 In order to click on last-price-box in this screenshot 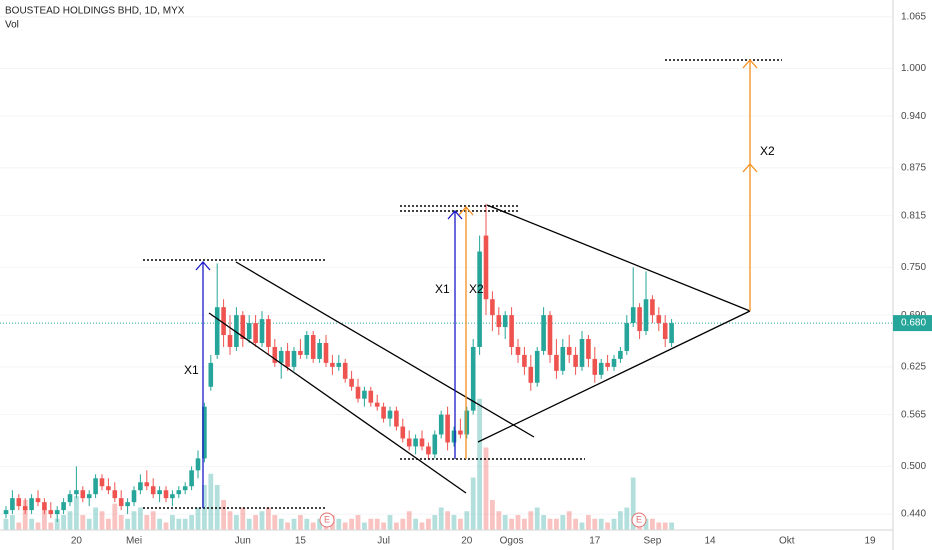, I will do `click(912, 323)`.